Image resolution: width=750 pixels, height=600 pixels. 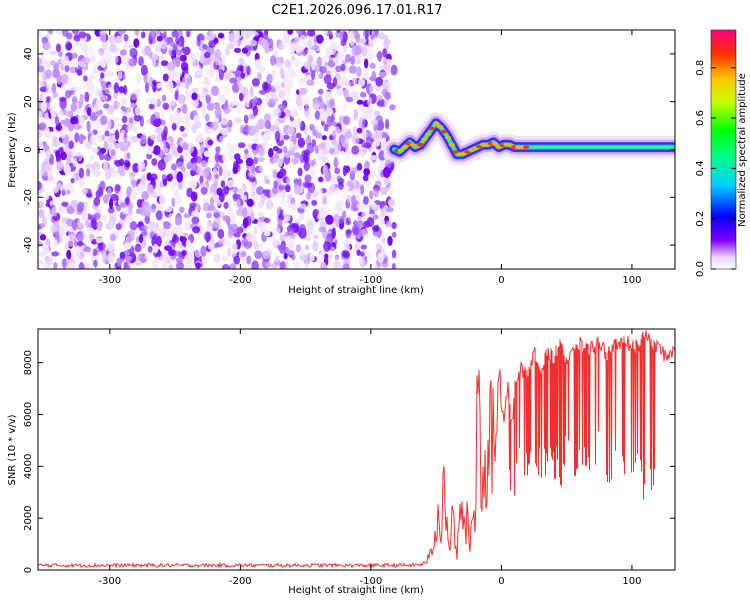 I want to click on colorbar-label: Normalized spectral amplitude, so click(x=742, y=150).